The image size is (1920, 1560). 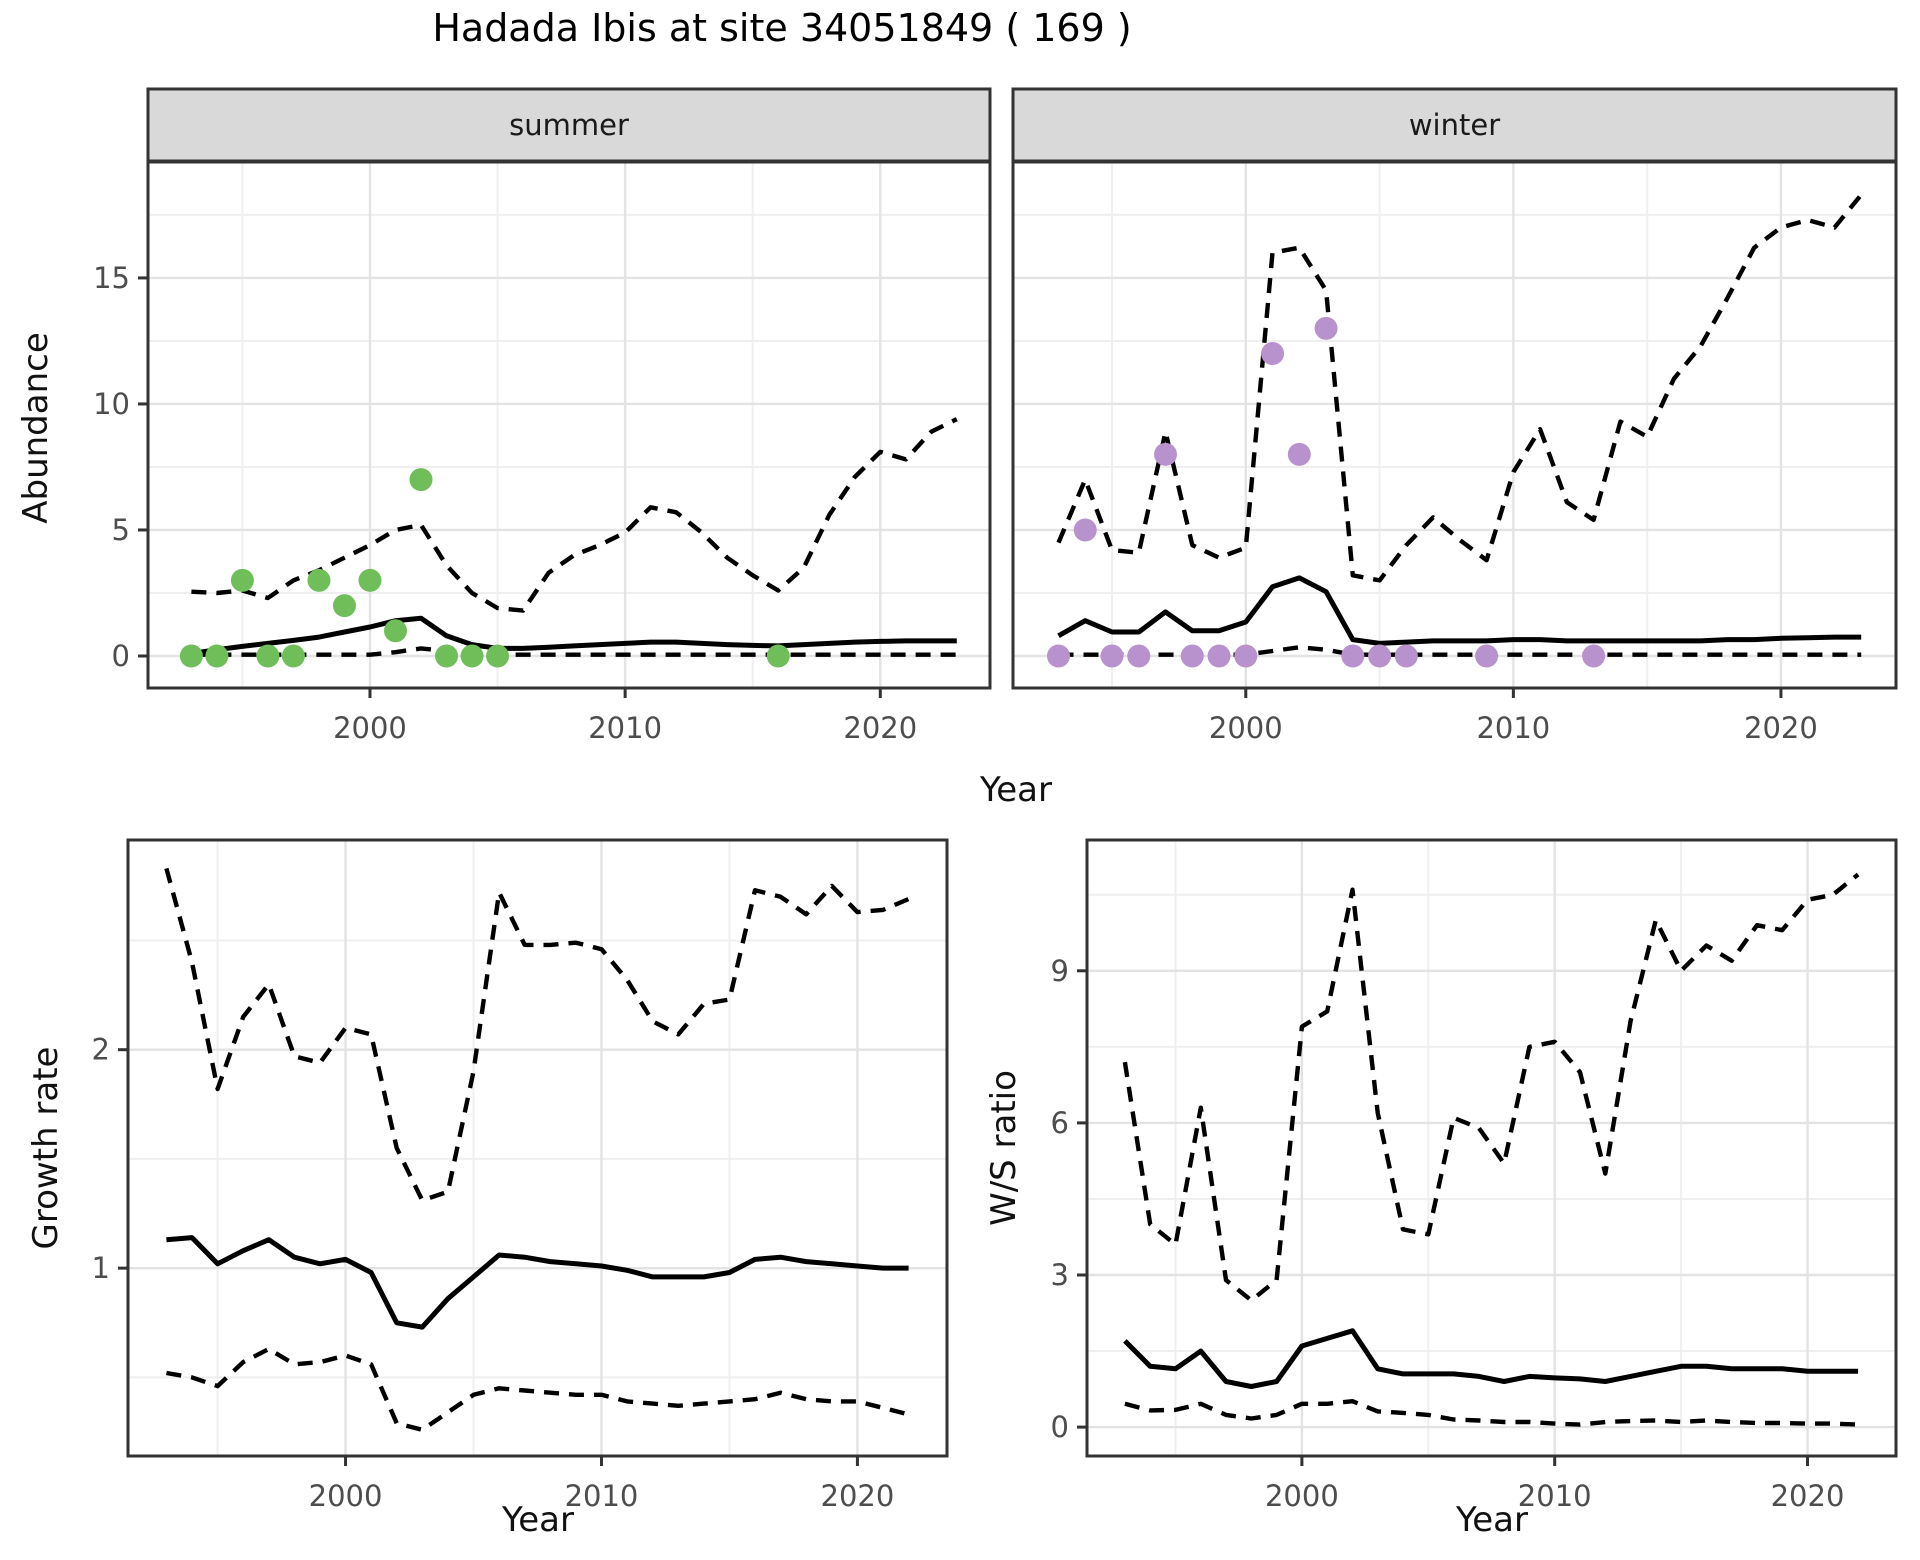 I want to click on y-tick-label: 9, so click(x=1060, y=971).